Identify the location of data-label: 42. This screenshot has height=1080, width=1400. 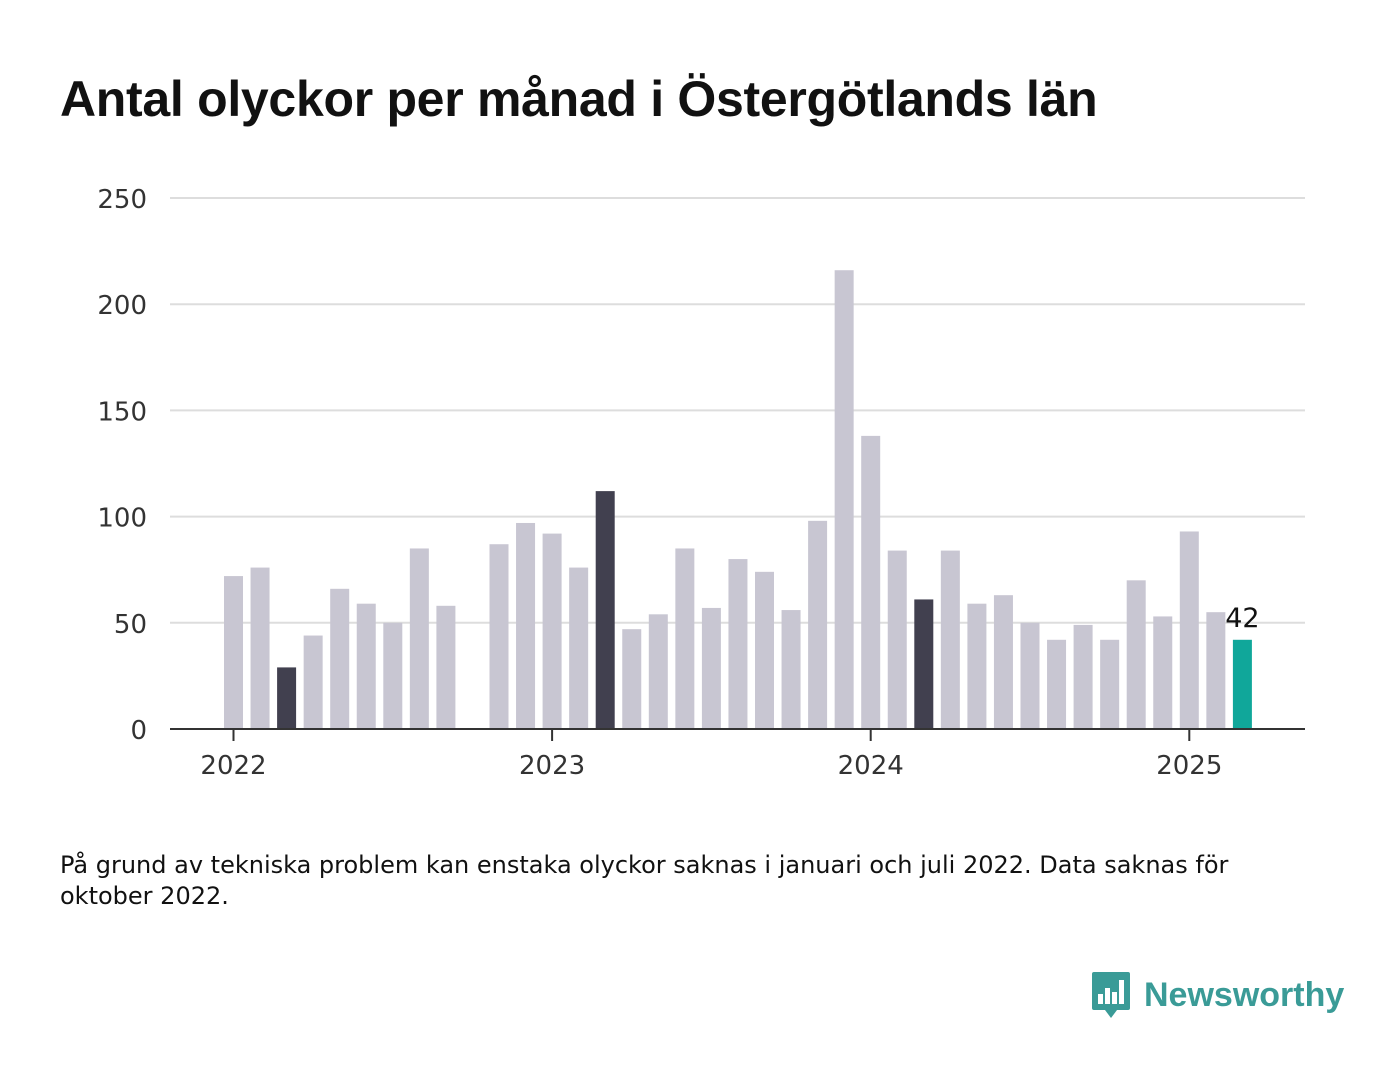
(1242, 618).